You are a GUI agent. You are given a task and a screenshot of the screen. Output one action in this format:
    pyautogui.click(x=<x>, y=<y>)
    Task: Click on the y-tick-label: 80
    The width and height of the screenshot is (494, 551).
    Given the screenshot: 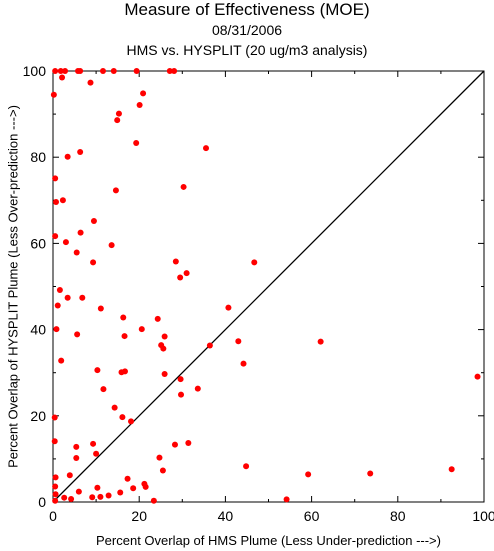 What is the action you would take?
    pyautogui.click(x=38, y=157)
    